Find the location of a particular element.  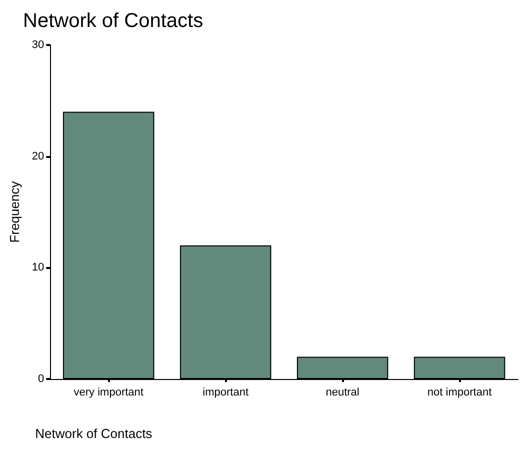

y-axis-title: Frequency is located at coordinates (14, 211).